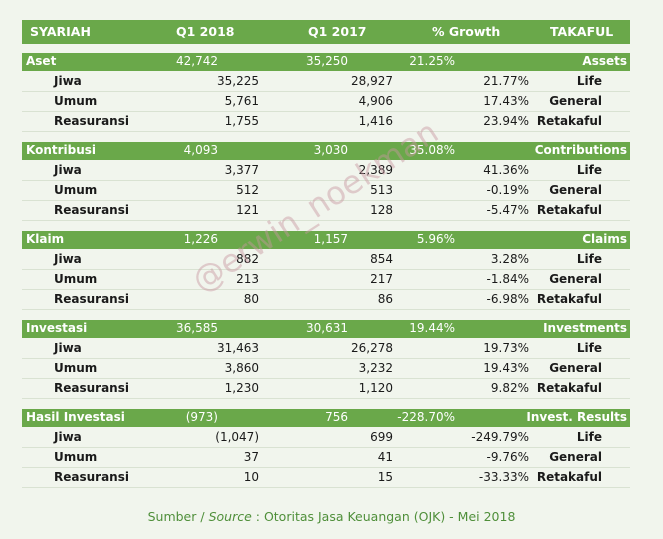 The width and height of the screenshot is (663, 539). Describe the element at coordinates (507, 299) in the screenshot. I see `row-growth: -6.98%` at that location.